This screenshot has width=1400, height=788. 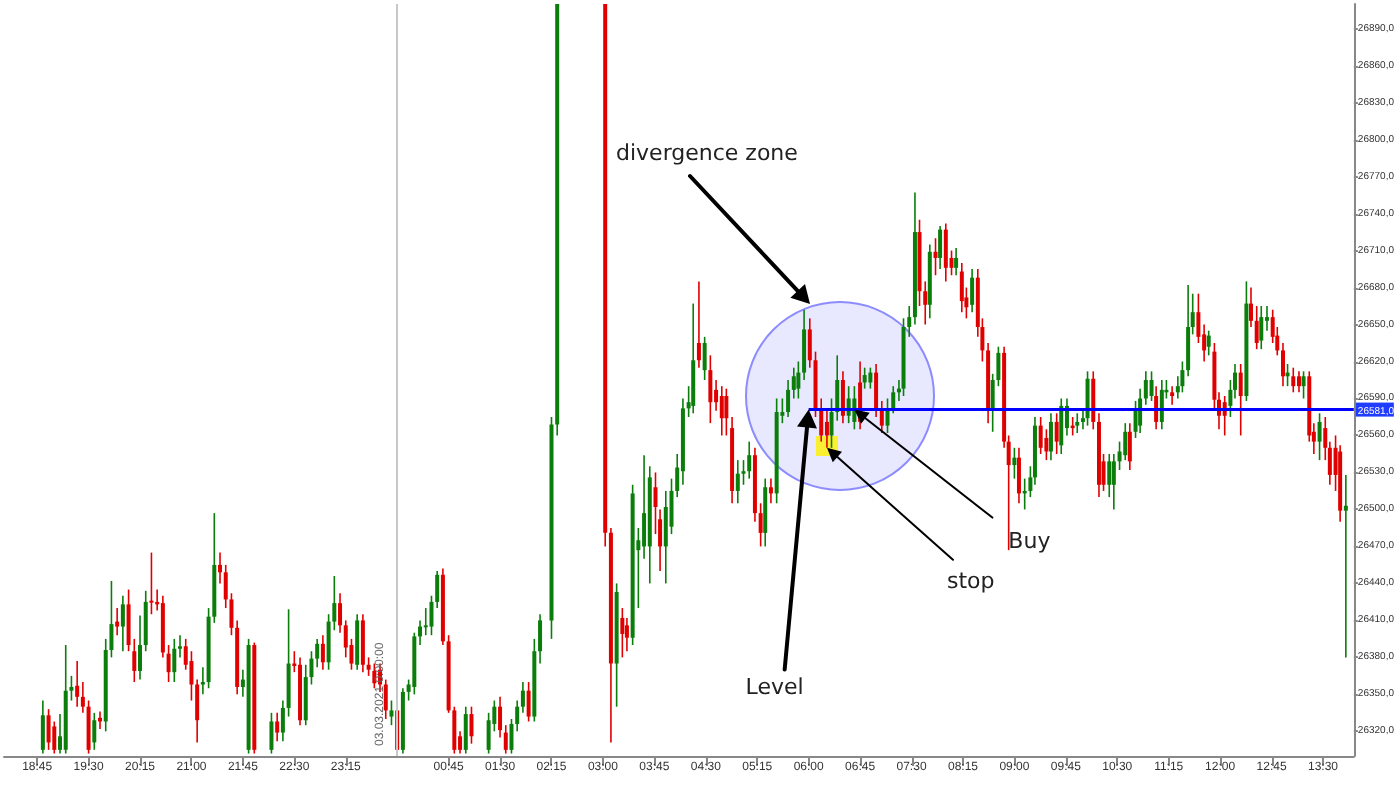 What do you see at coordinates (1030, 540) in the screenshot?
I see `annotation: Buy` at bounding box center [1030, 540].